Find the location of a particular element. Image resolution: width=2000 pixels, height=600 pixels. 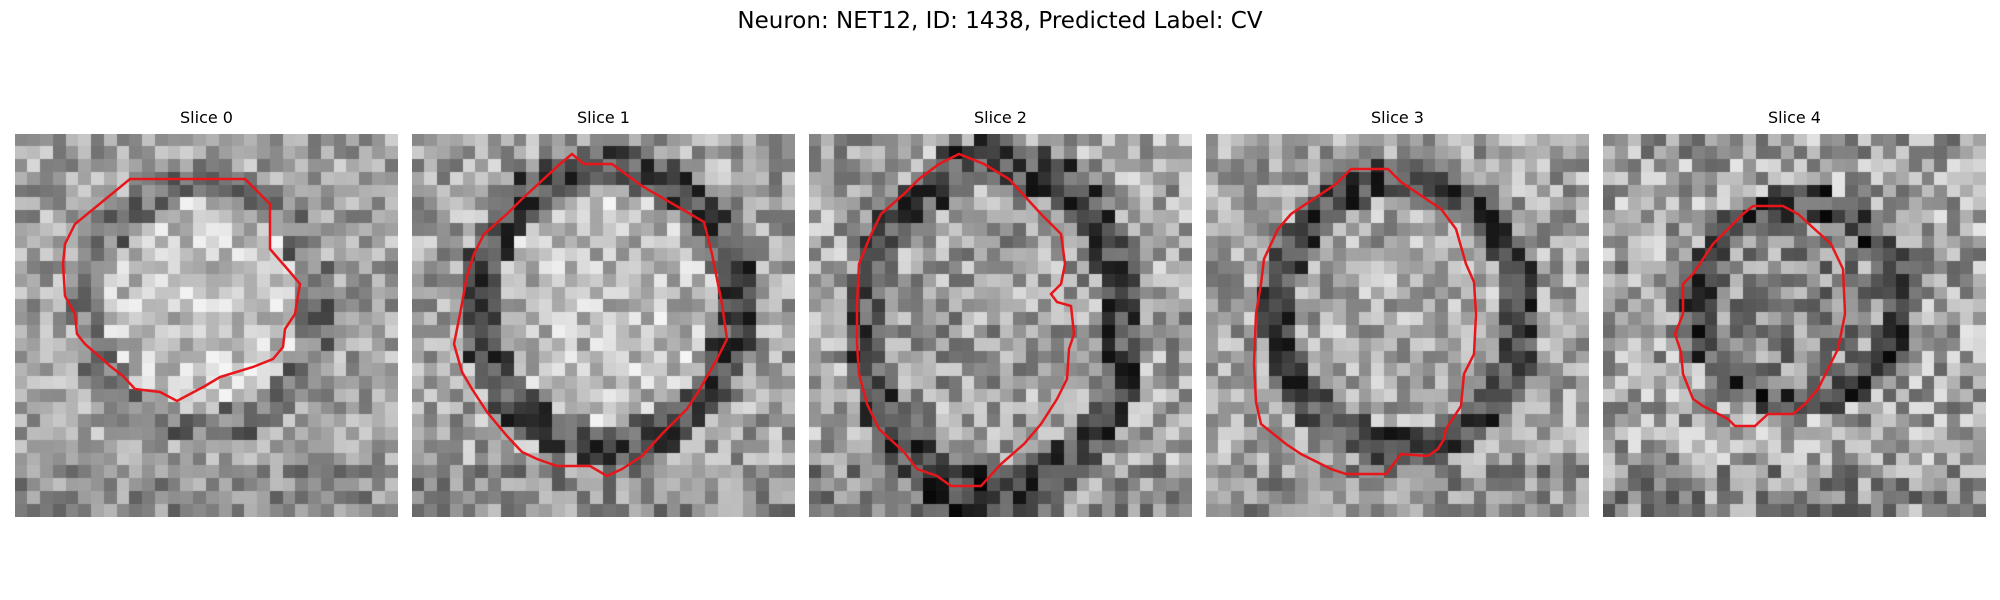

slice-title-3: Slice 3 is located at coordinates (1397, 117).